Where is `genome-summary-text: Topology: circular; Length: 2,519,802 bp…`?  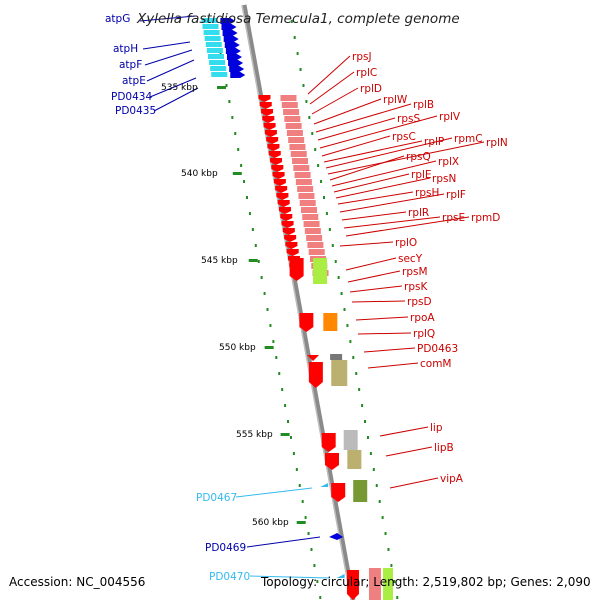 genome-summary-text: Topology: circular; Length: 2,519,802 bp… is located at coordinates (425, 582).